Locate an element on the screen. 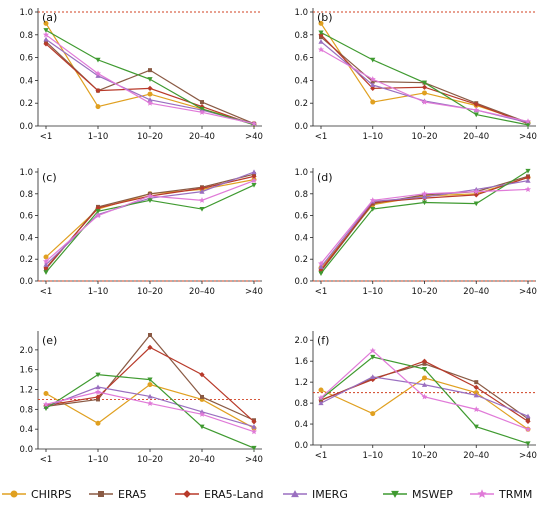  legend-item-chirps: CHIRPS is located at coordinates (36, 494).